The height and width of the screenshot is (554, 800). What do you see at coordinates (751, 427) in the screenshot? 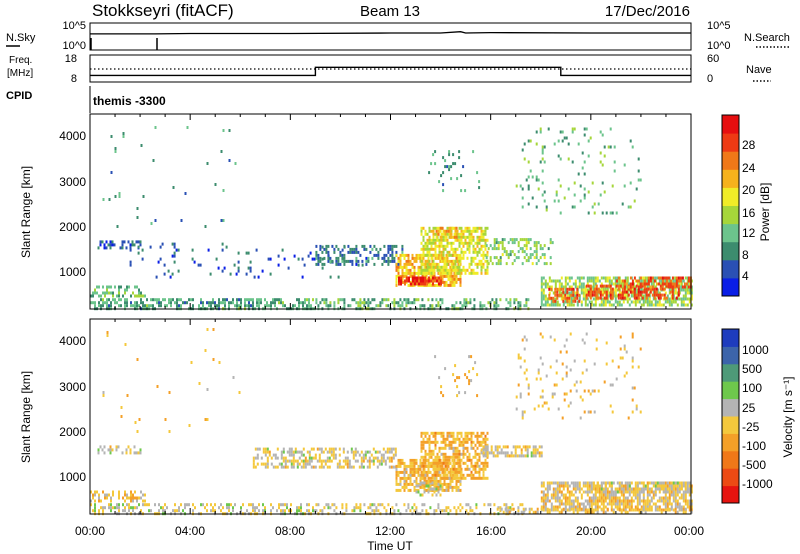
I see `vel-cbar-tick-neg25: -25` at bounding box center [751, 427].